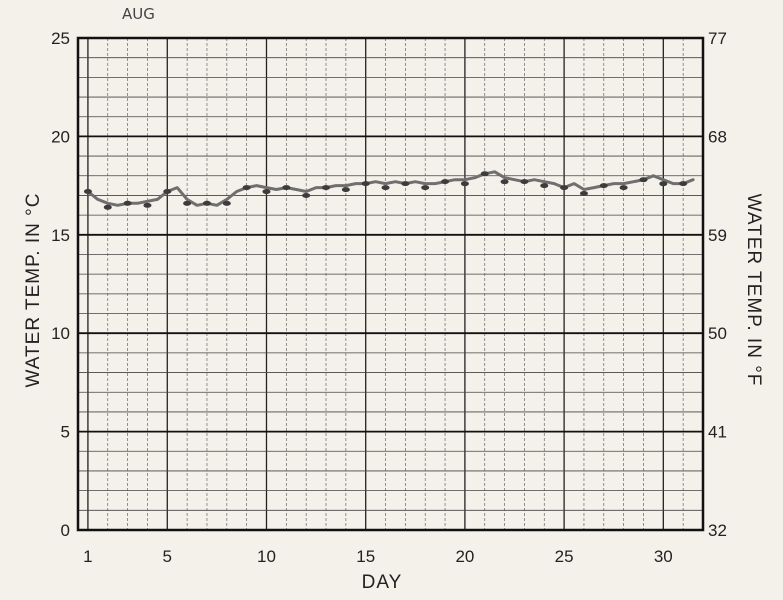 This screenshot has height=600, width=783. Describe the element at coordinates (87, 556) in the screenshot. I see `x-tick-label: 1` at that location.